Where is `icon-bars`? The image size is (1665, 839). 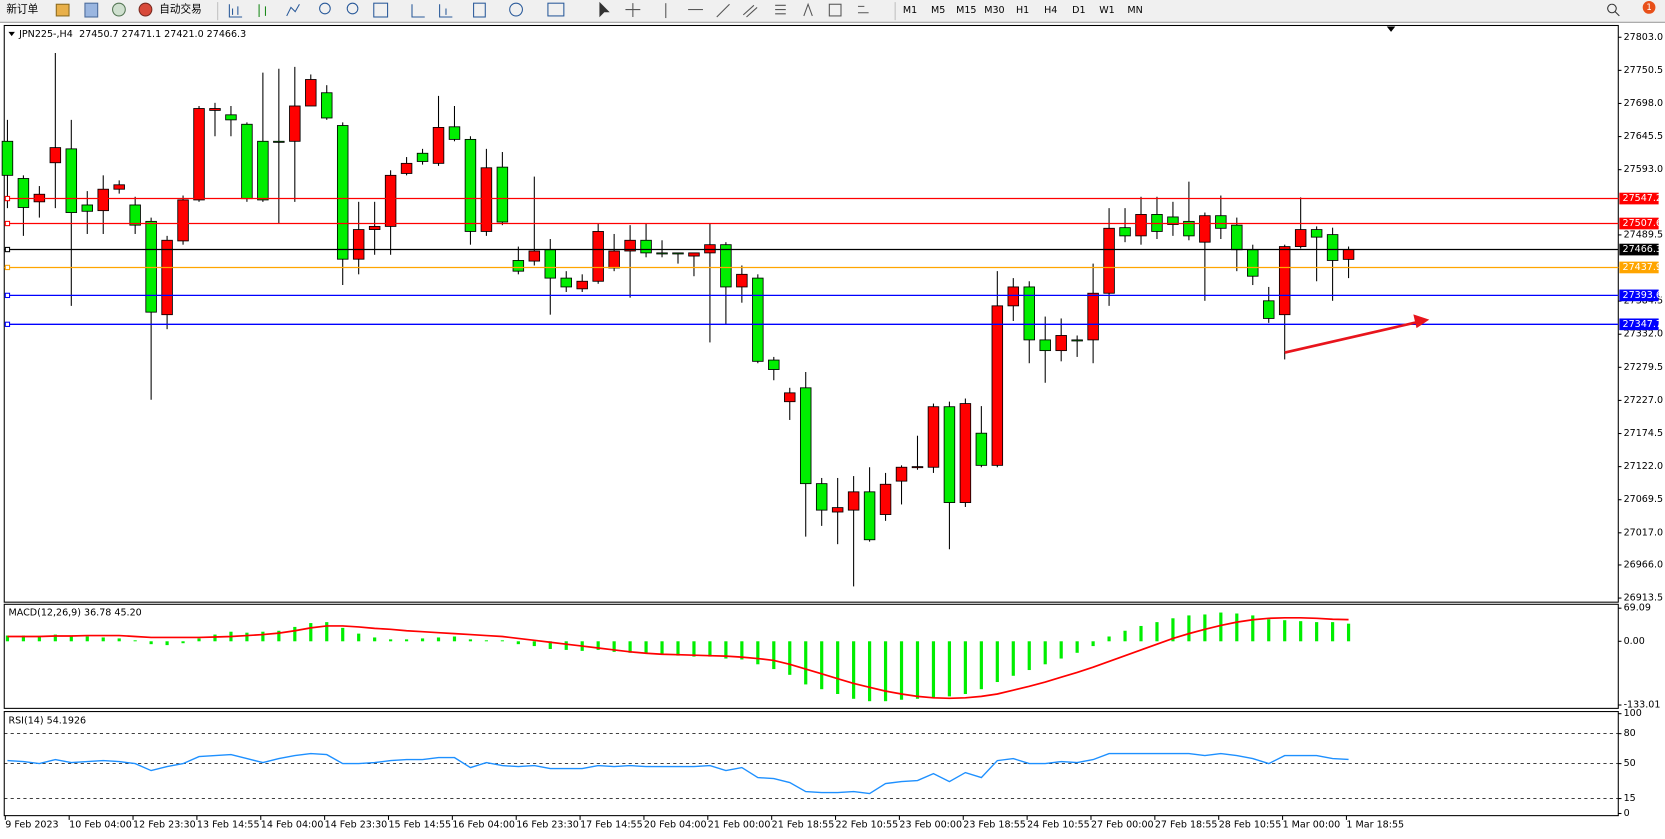 icon-bars is located at coordinates (235, 11).